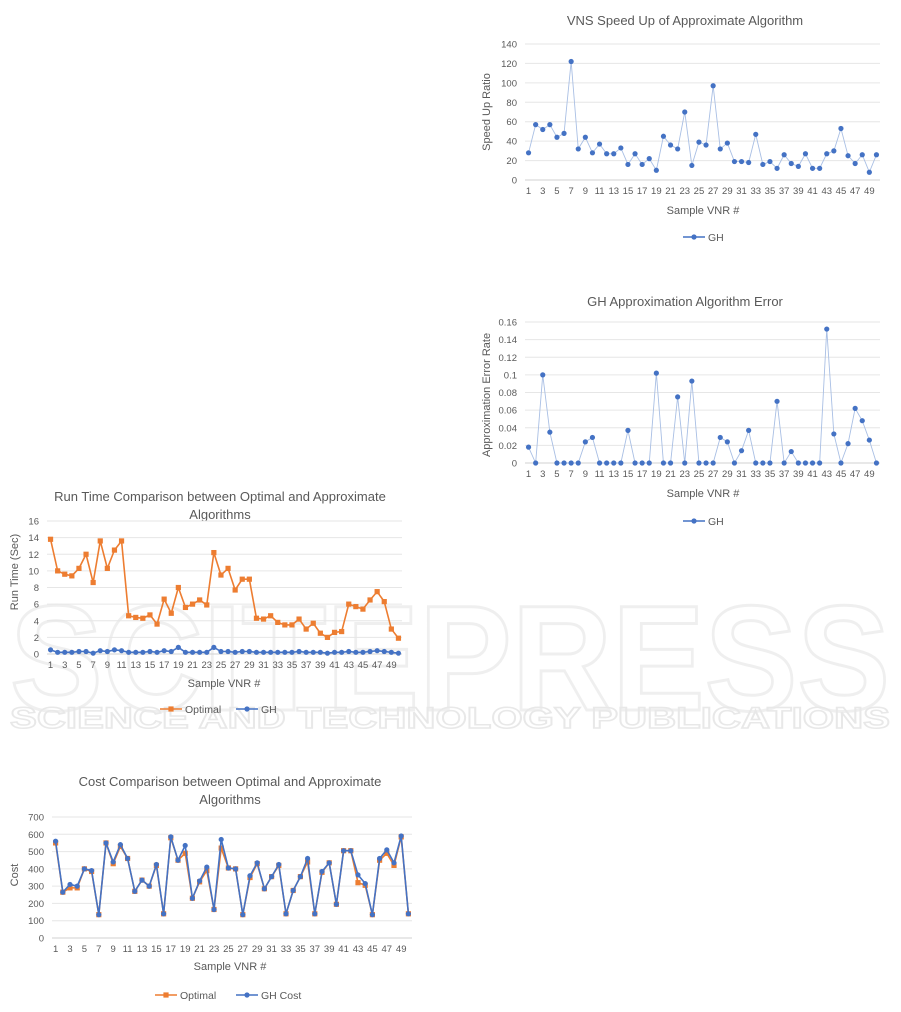  What do you see at coordinates (508, 411) in the screenshot?
I see `y-tick-label: 0.06` at bounding box center [508, 411].